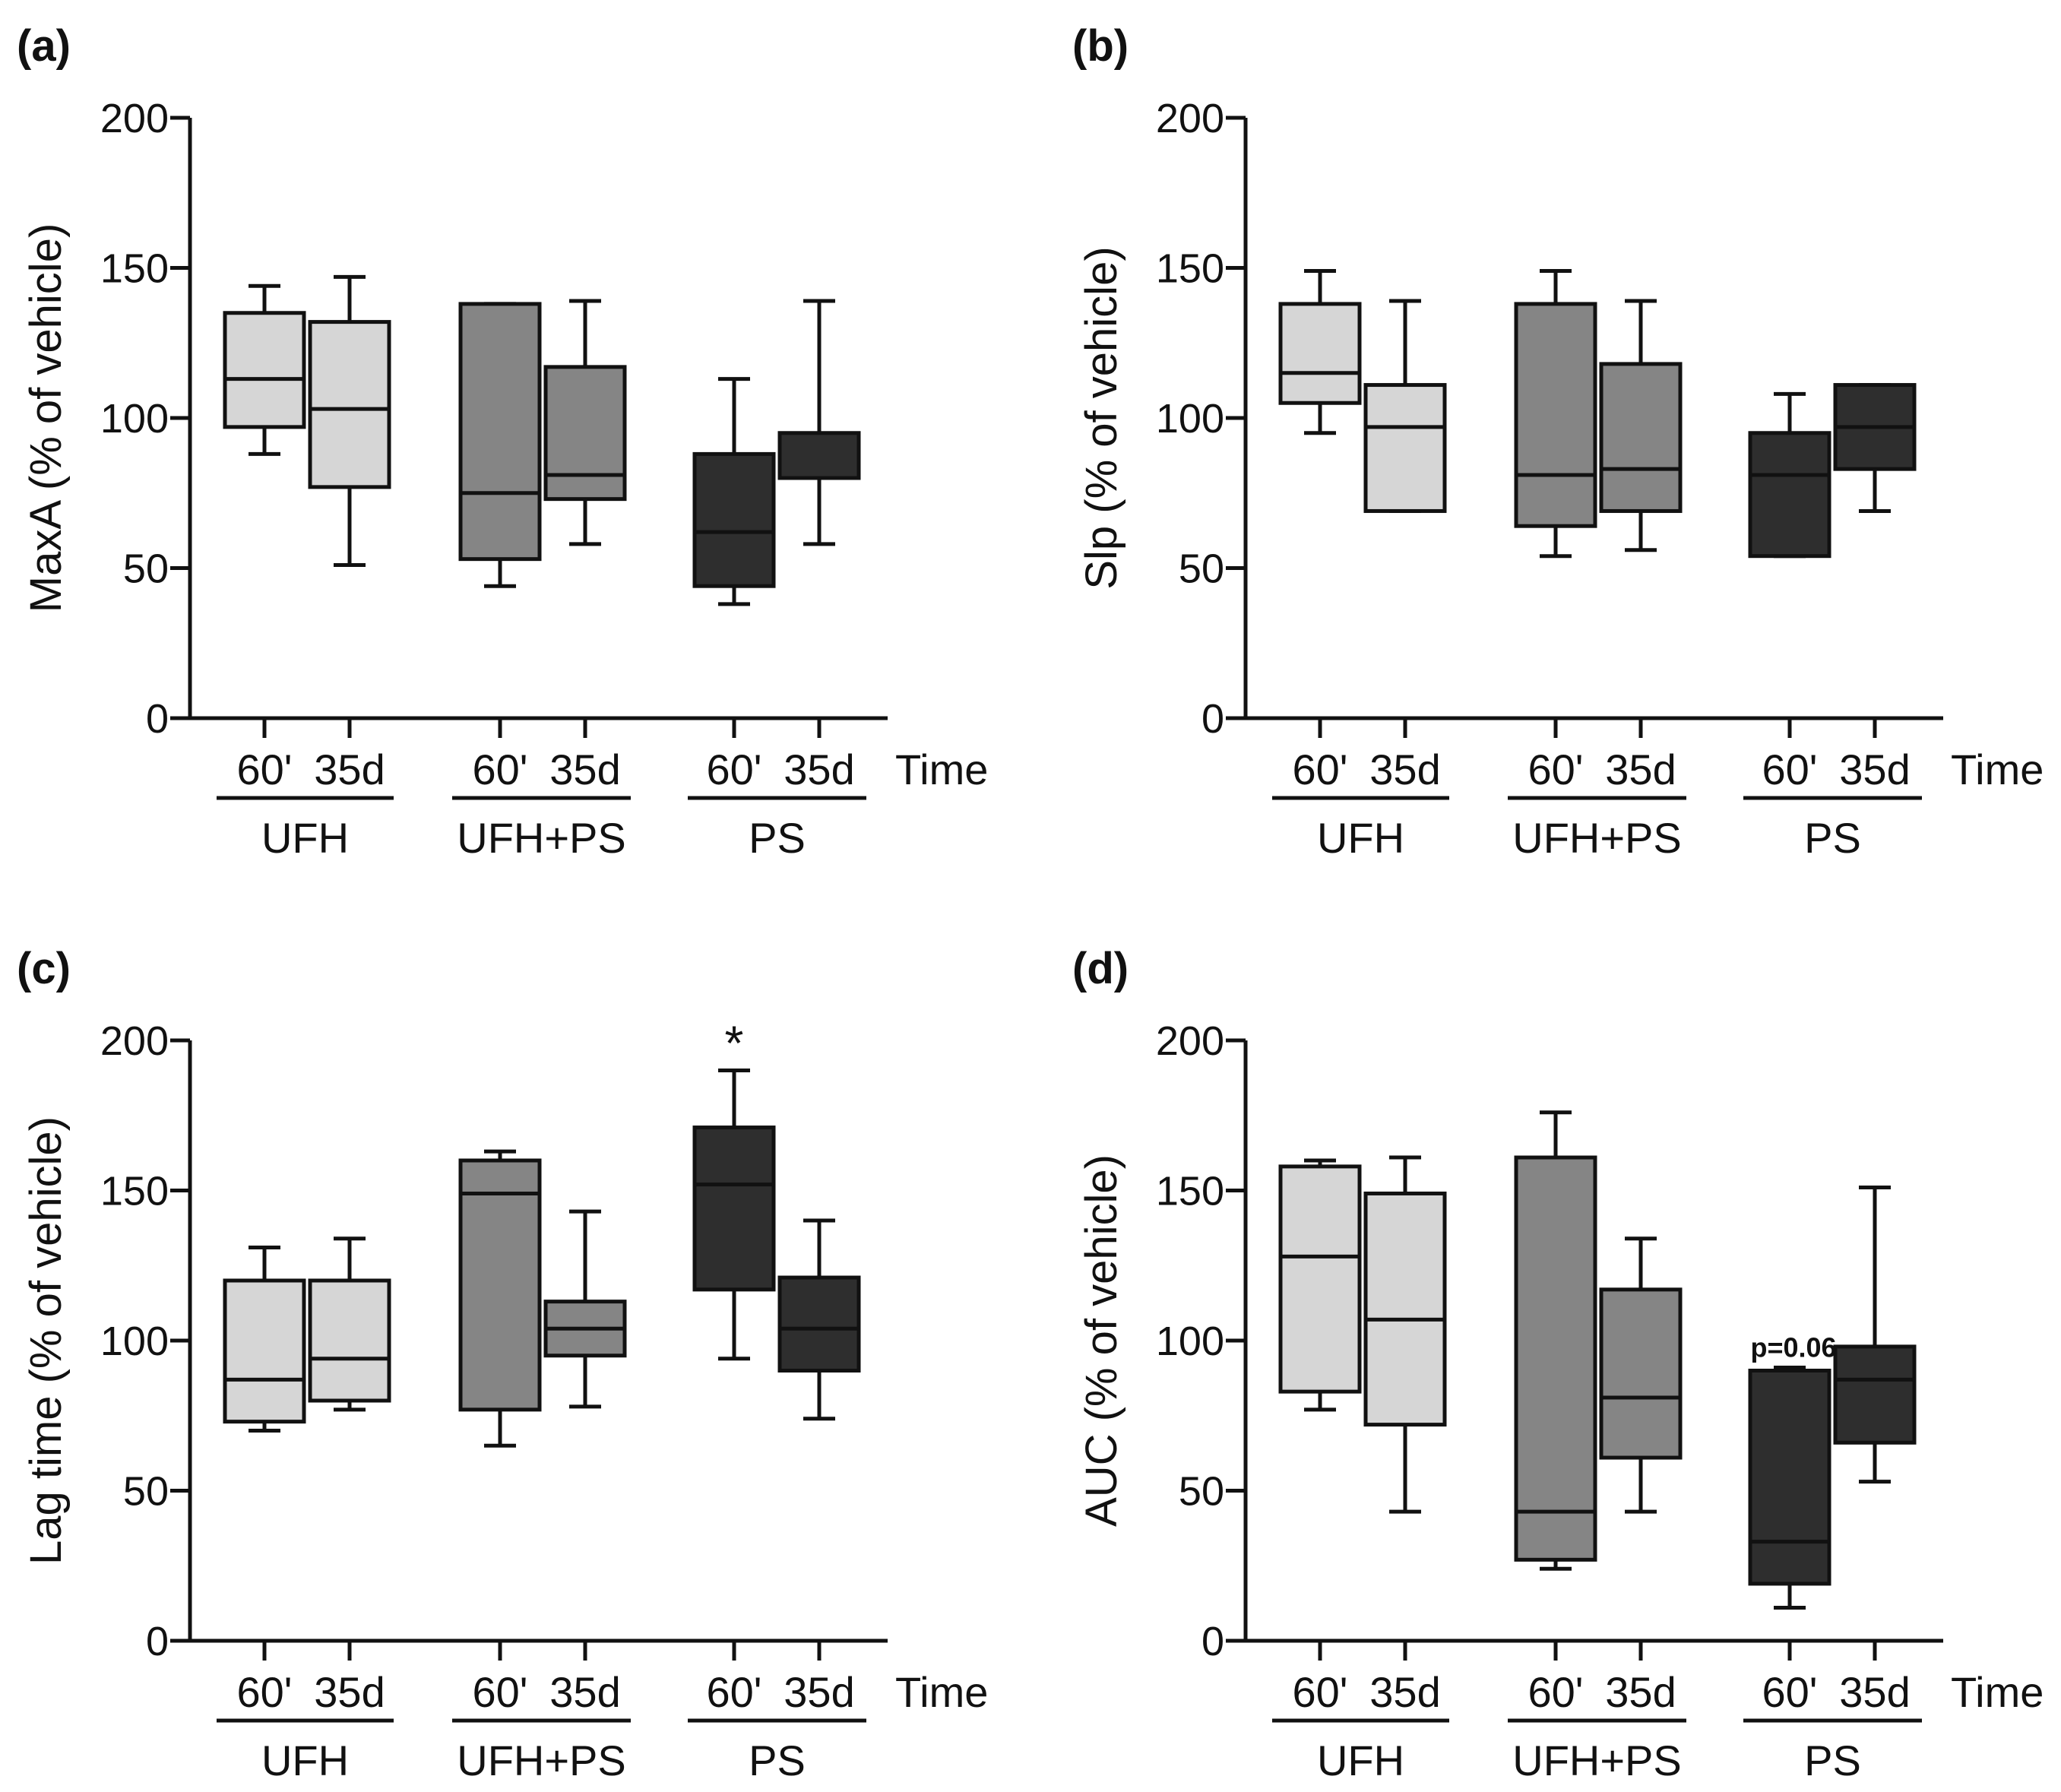  What do you see at coordinates (44, 46) in the screenshot?
I see `panel-label: (a)` at bounding box center [44, 46].